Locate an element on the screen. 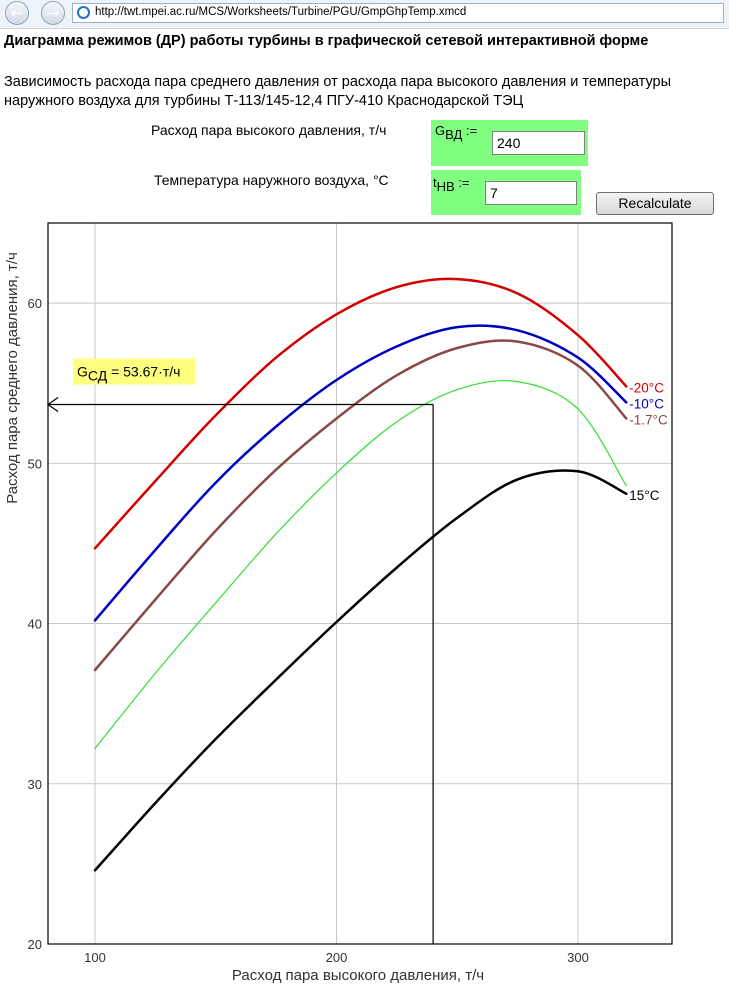 This screenshot has height=989, width=729. y-tick-label: 20 is located at coordinates (35, 944).